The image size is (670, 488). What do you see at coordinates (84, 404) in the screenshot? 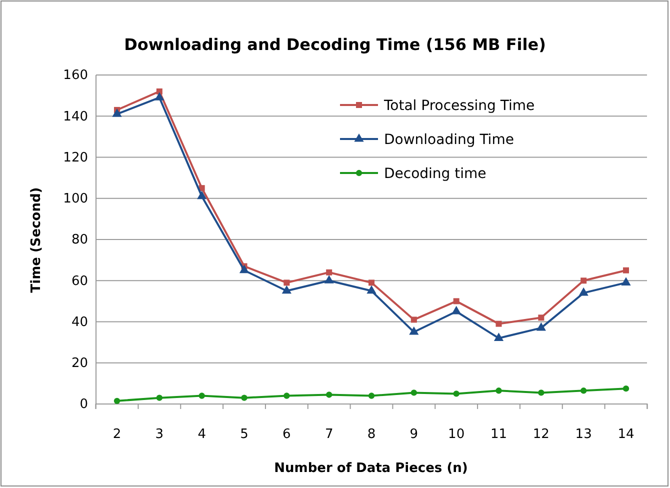
I see `y-tick-label: 0` at bounding box center [84, 404].